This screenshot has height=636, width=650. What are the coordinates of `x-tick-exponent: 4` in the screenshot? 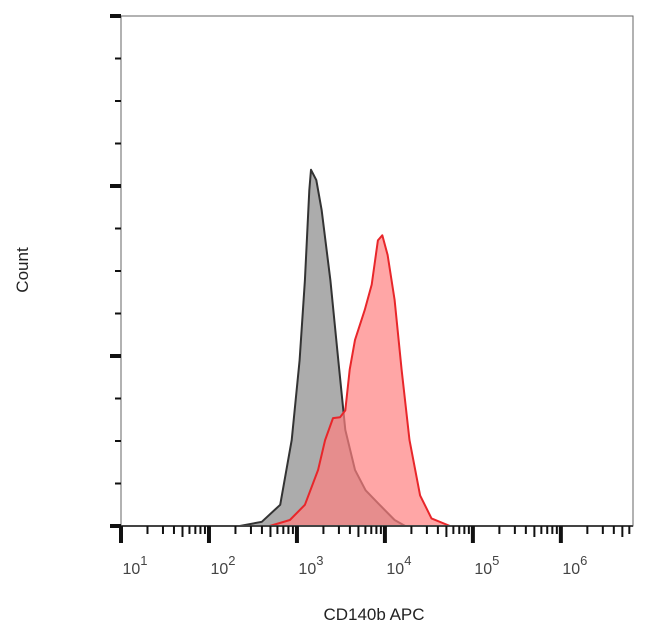 It's located at (407, 560).